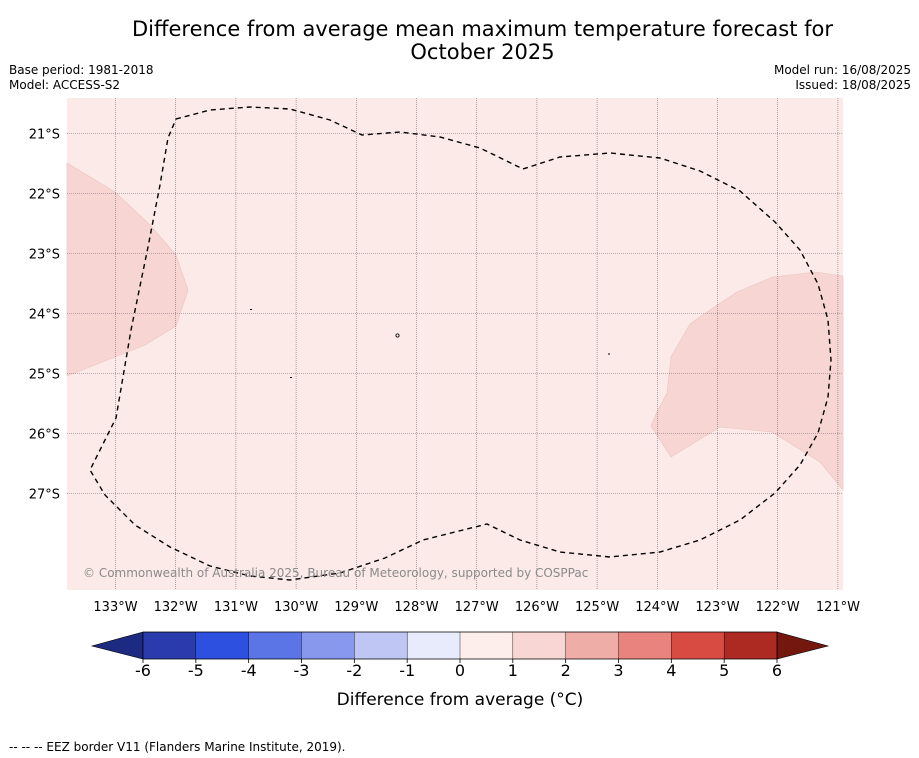  I want to click on anomaly-region-east, so click(747, 381).